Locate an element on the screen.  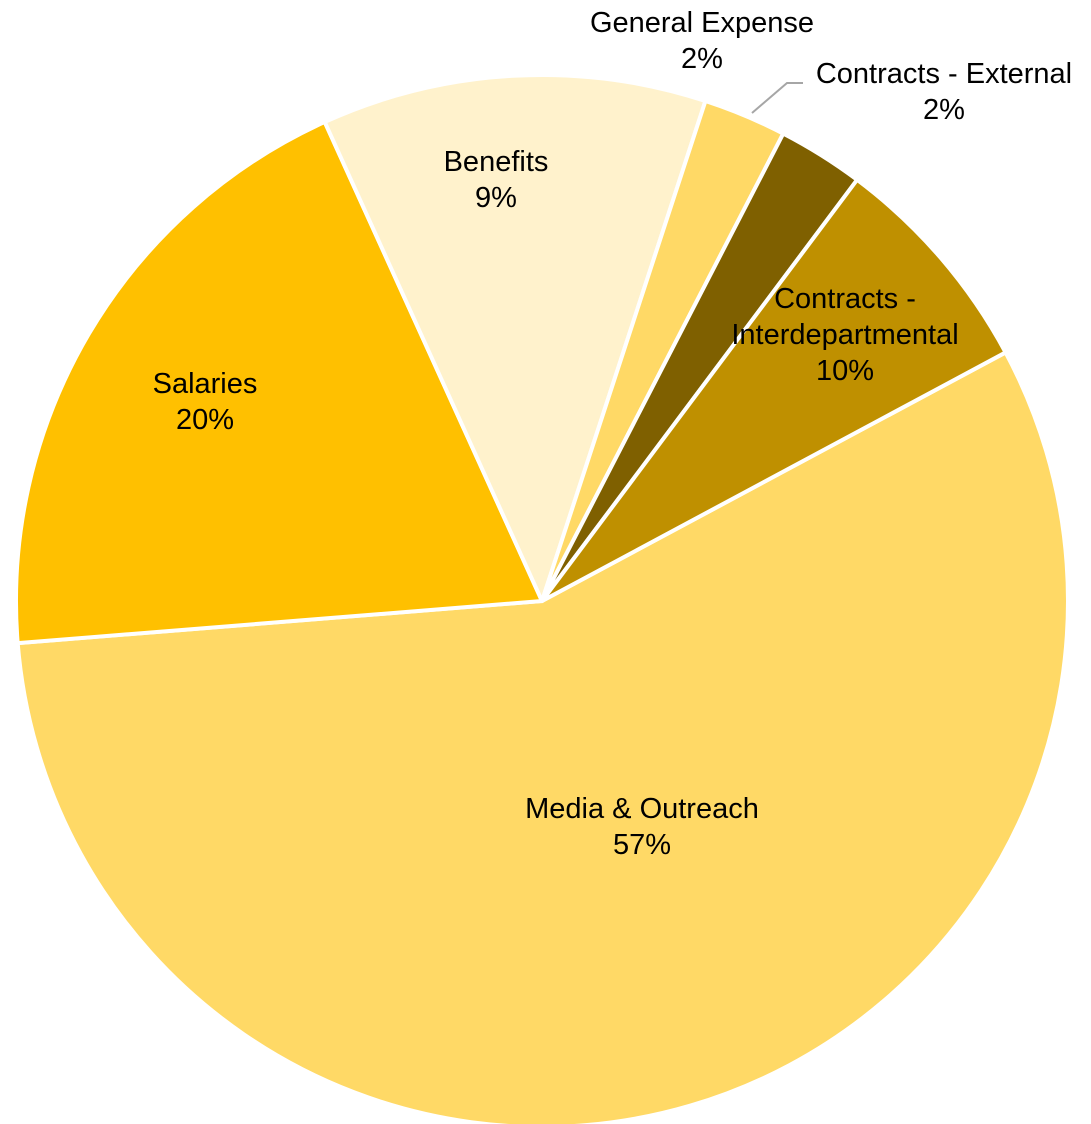
slice-name-label: Contracts - is located at coordinates (845, 299).